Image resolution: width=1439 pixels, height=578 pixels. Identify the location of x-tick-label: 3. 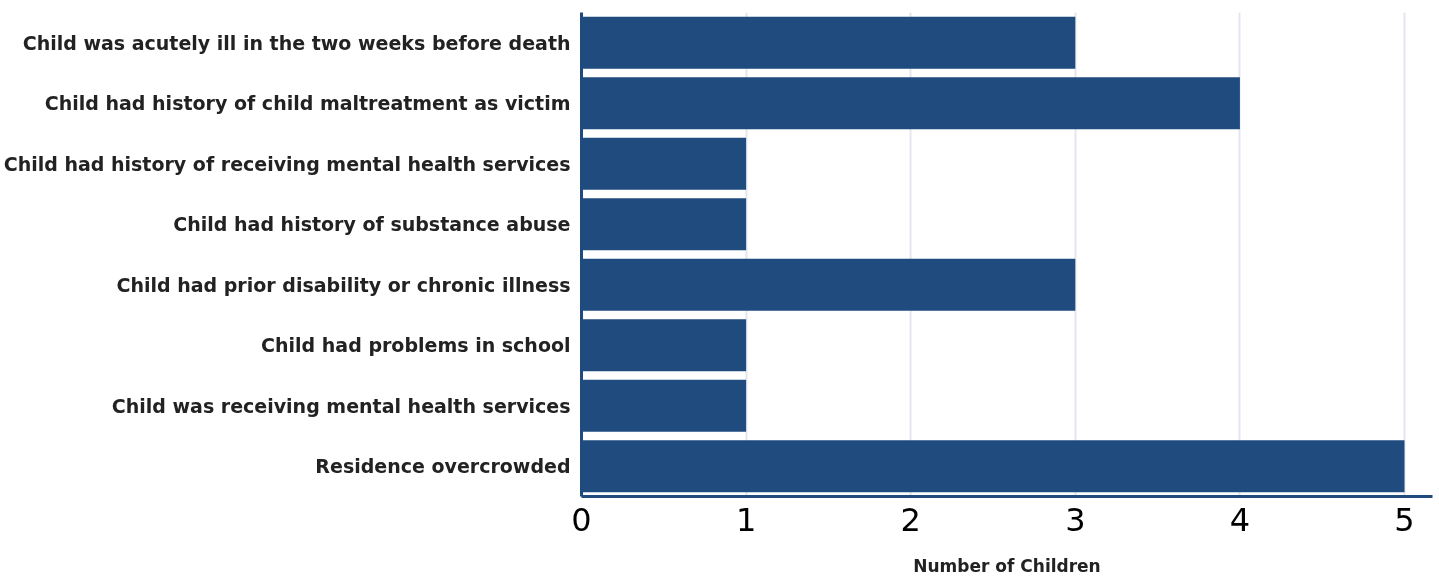
(1075, 519).